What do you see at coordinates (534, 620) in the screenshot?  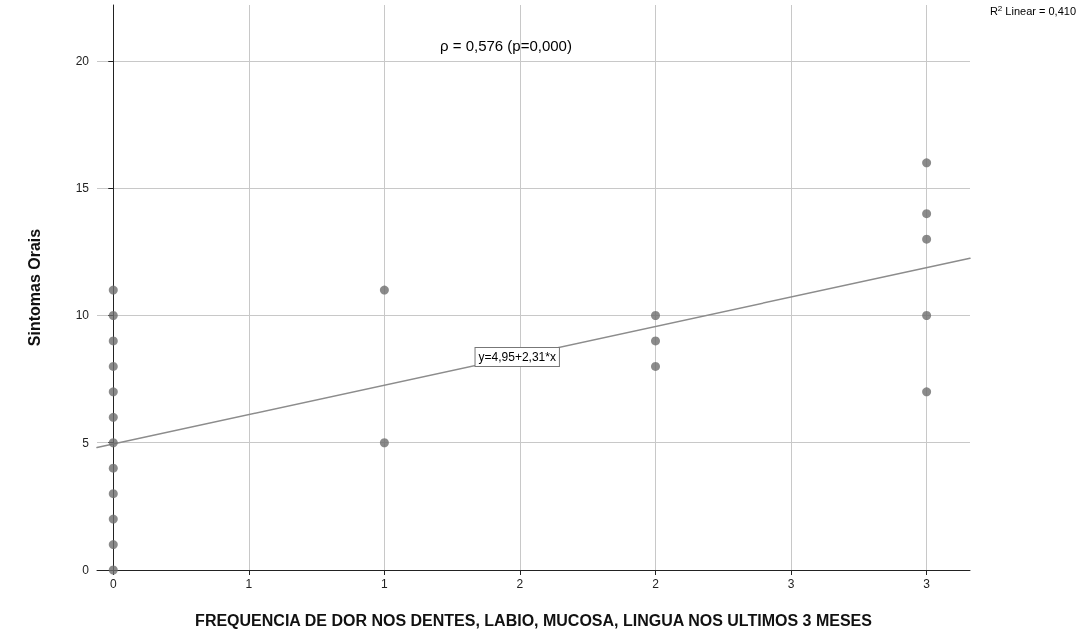 I see `x-axis-title: FREQUENCIA DE DOR NOS DENTES, LABIO, MUCOSA, LINGUA NOS ULTIMOS 3 MESES` at bounding box center [534, 620].